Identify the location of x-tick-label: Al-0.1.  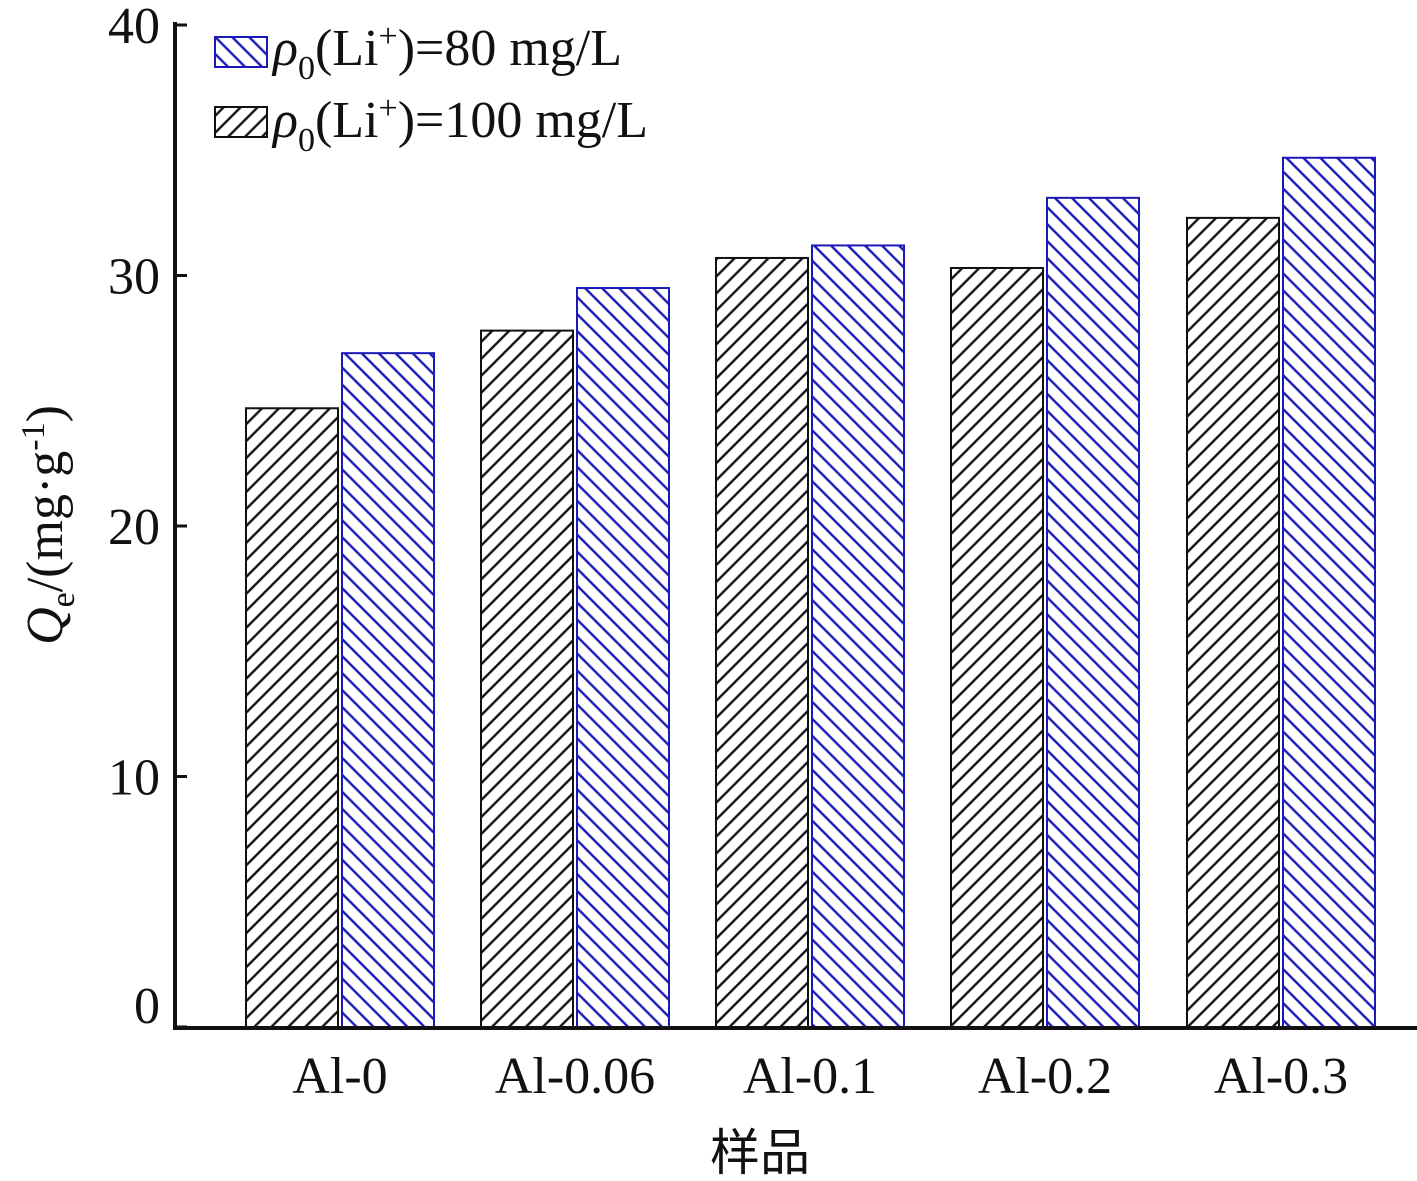
(810, 1076).